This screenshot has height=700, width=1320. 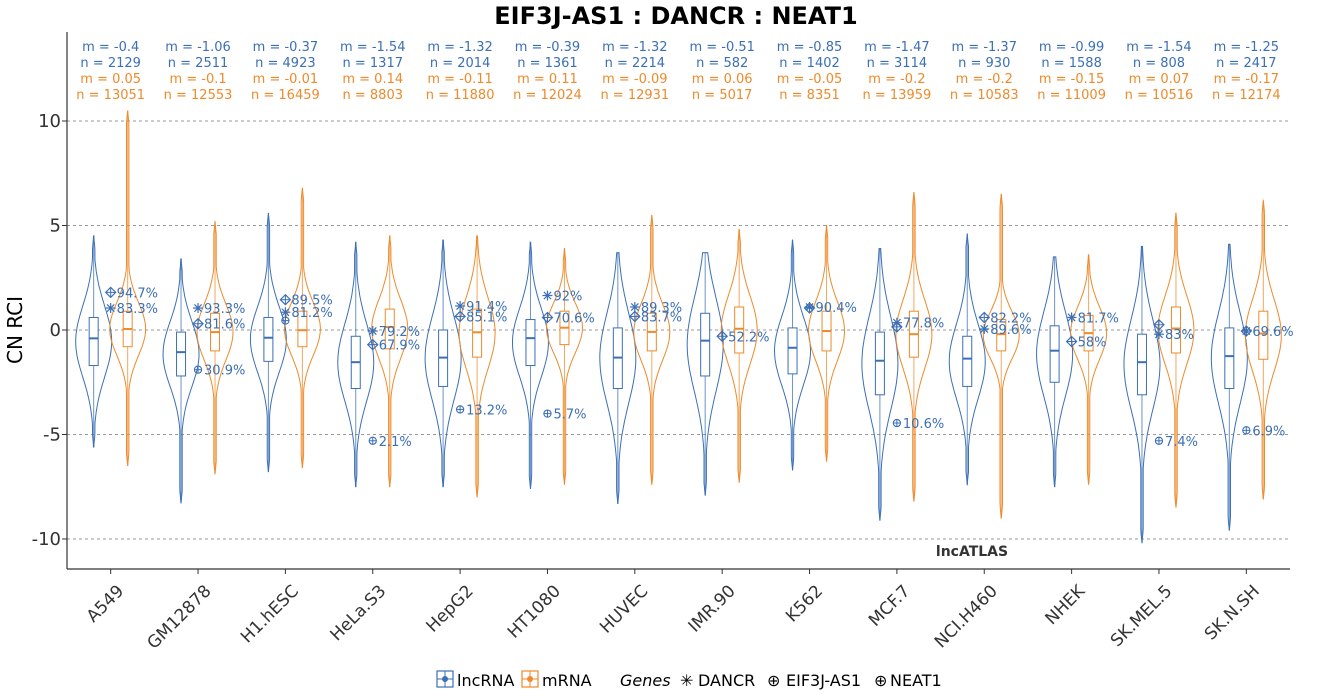 I want to click on x-tick-label: HT1080, so click(x=534, y=611).